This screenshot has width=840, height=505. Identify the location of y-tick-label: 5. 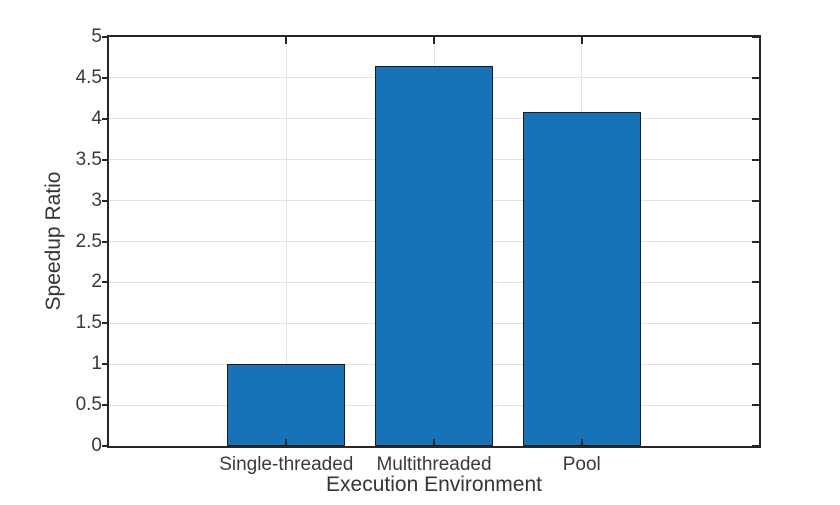
(96, 36).